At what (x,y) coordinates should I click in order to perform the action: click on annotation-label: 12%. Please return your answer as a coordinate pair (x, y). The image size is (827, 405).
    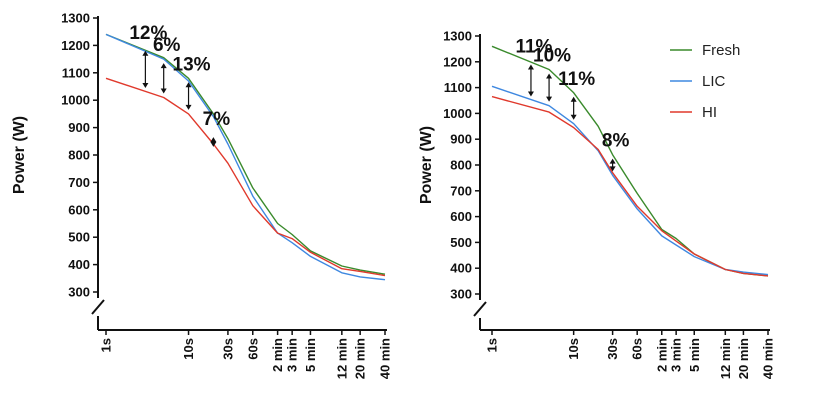
    Looking at the image, I should click on (148, 33).